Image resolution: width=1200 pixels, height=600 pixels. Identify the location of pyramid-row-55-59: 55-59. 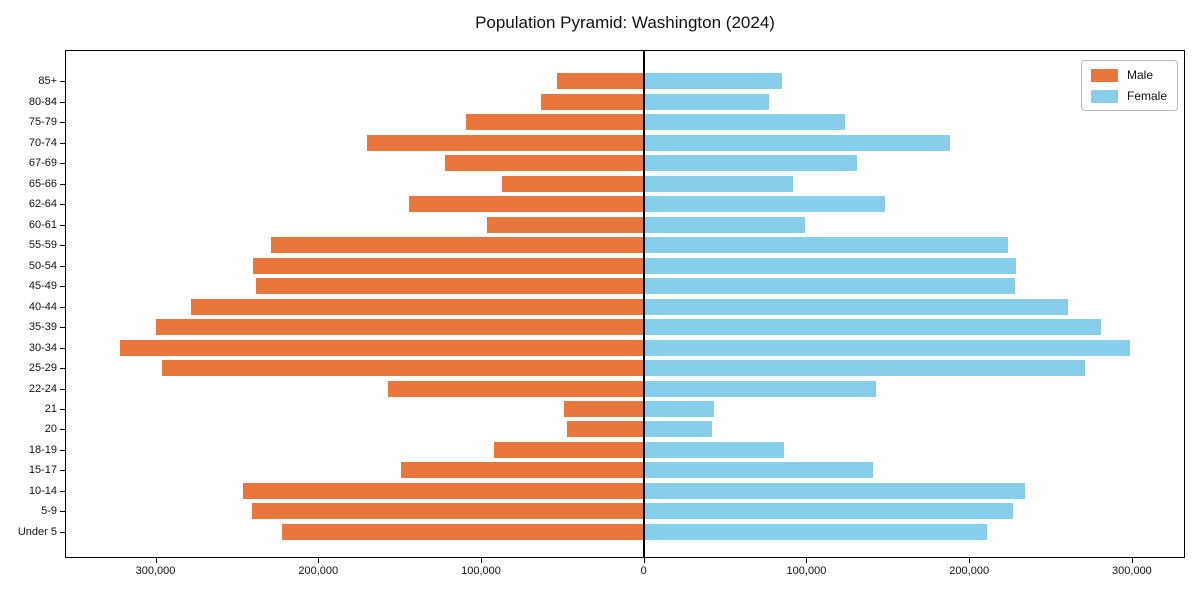
(606, 245).